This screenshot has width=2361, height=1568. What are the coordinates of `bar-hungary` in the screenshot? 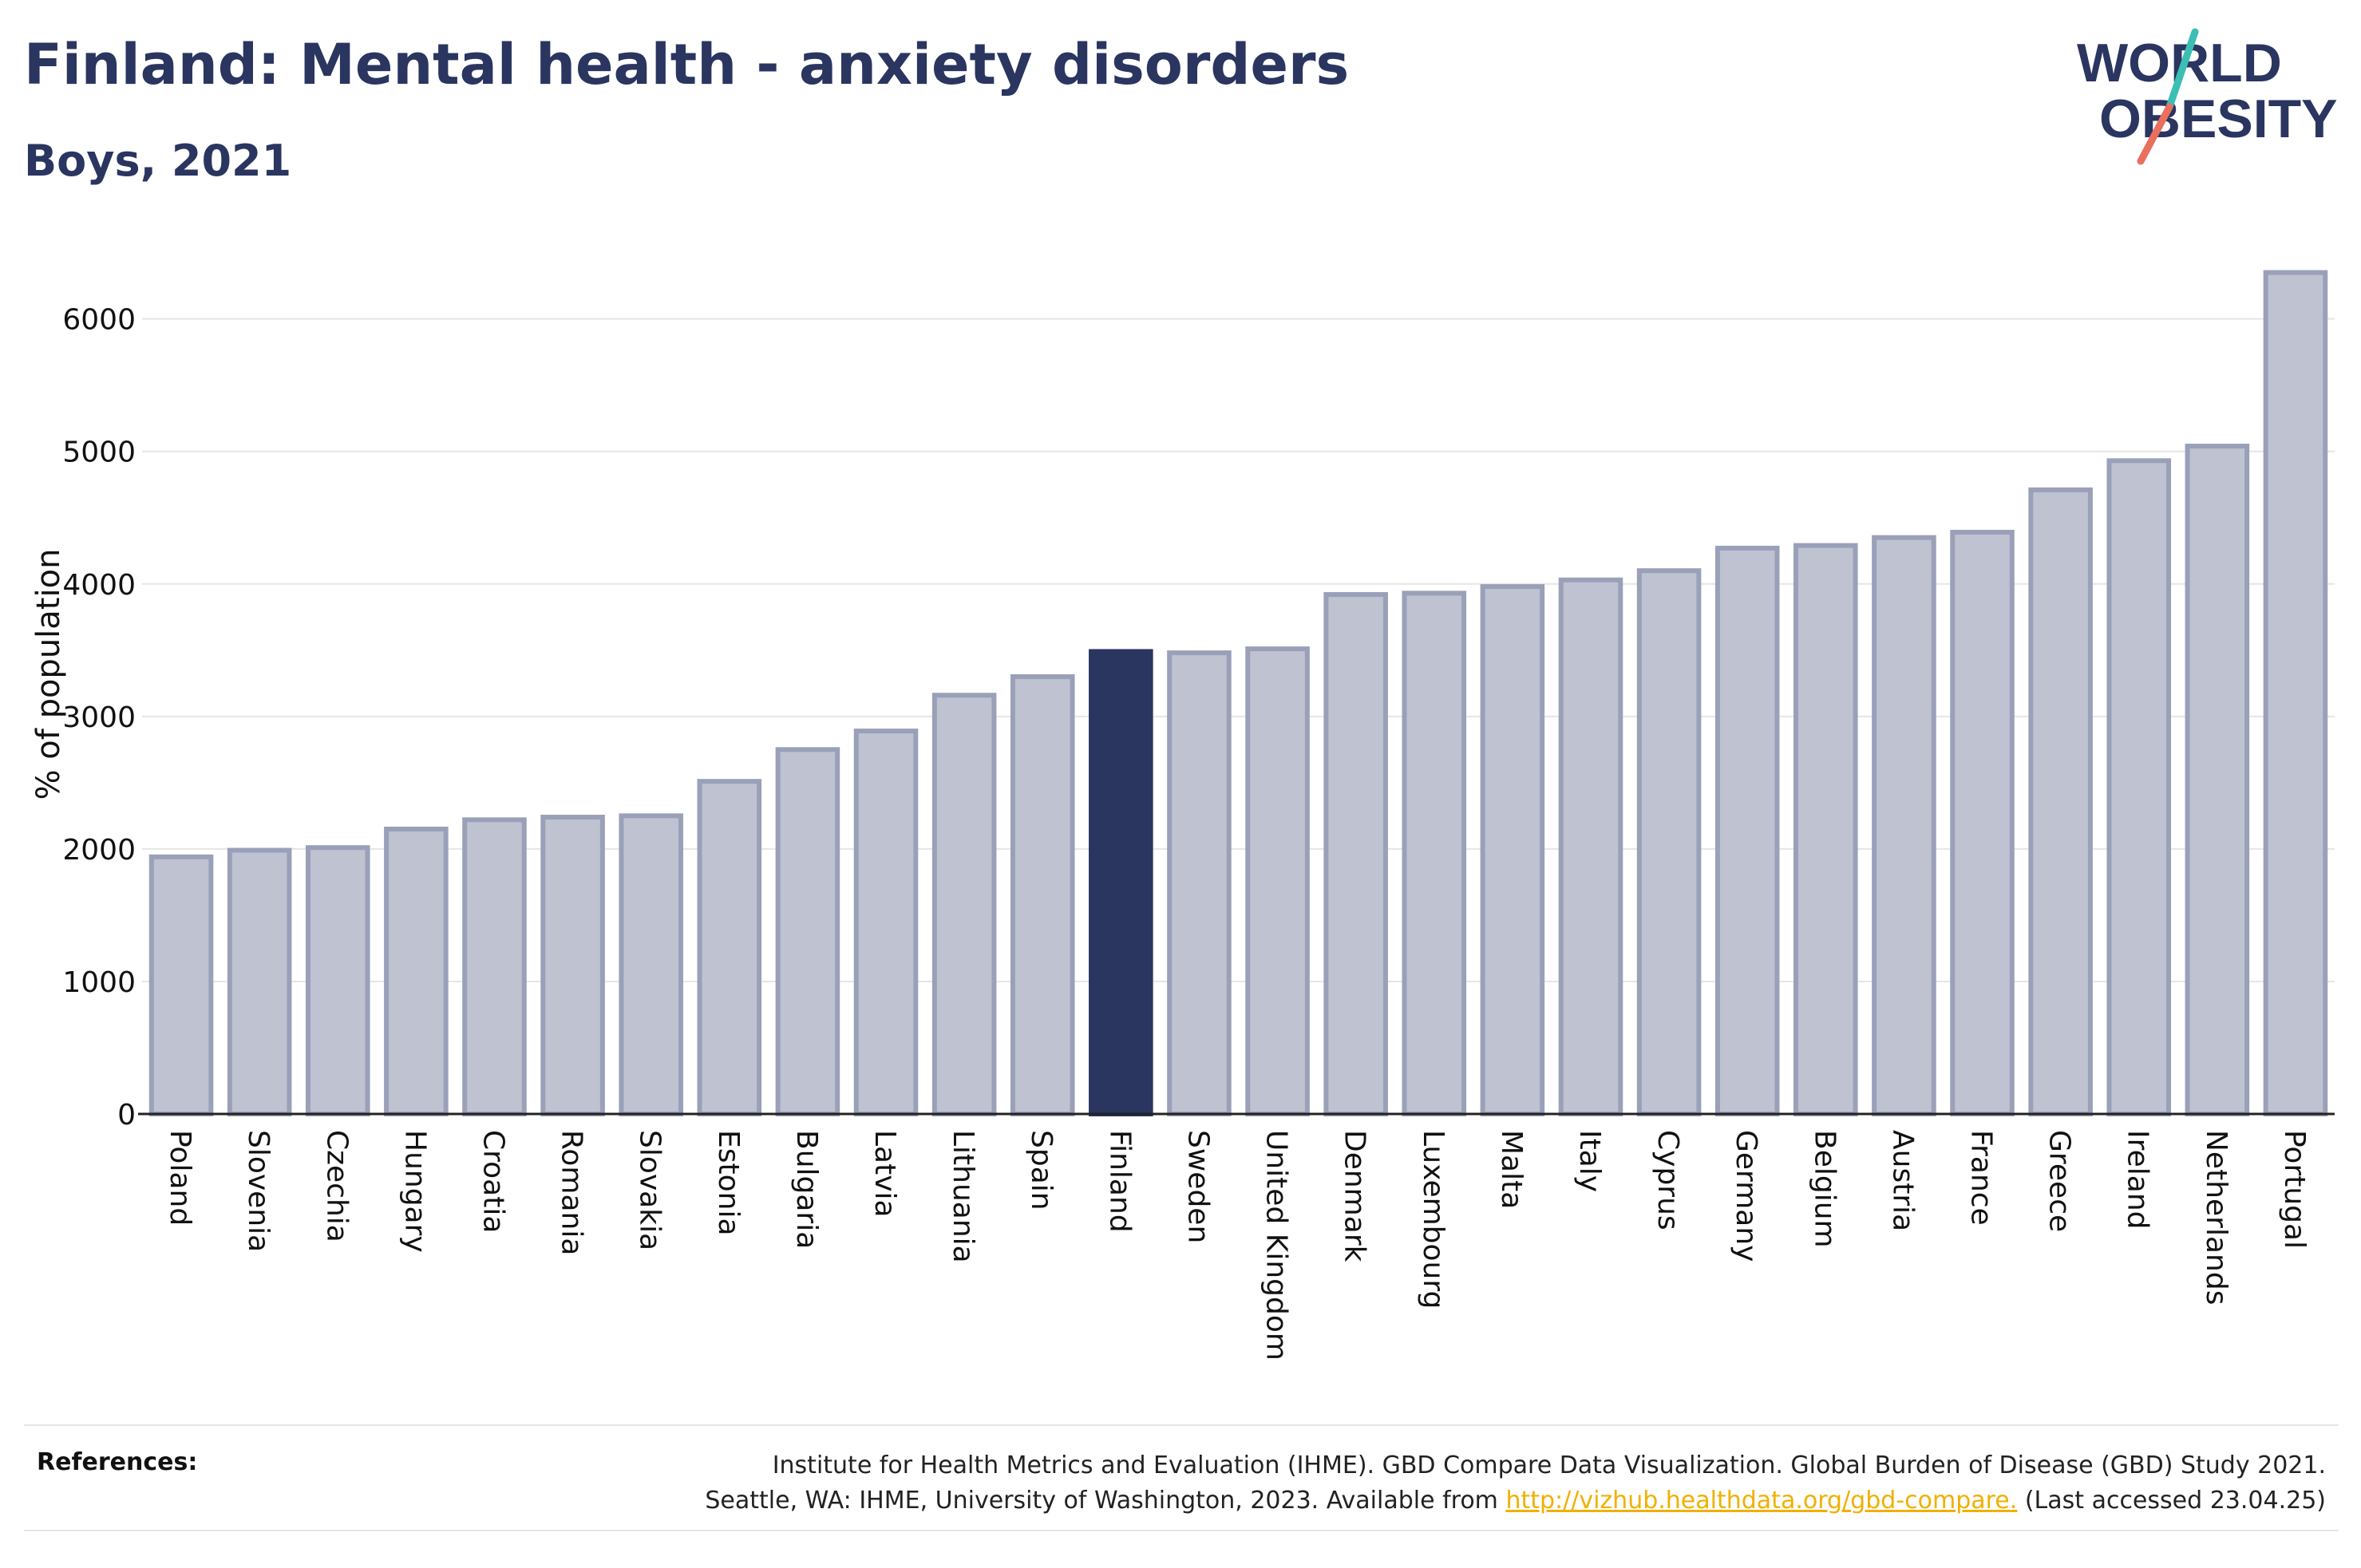 It's located at (416, 971).